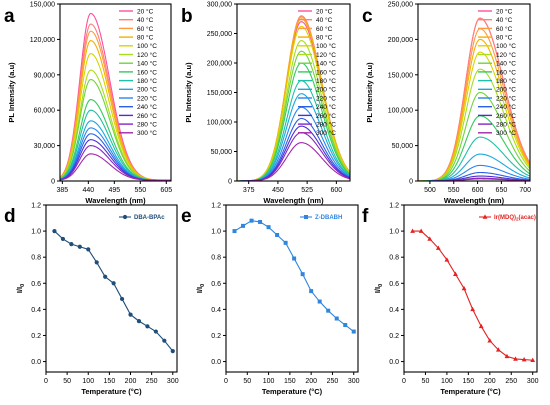  Describe the element at coordinates (307, 190) in the screenshot. I see `x-tick-label: 525` at that location.